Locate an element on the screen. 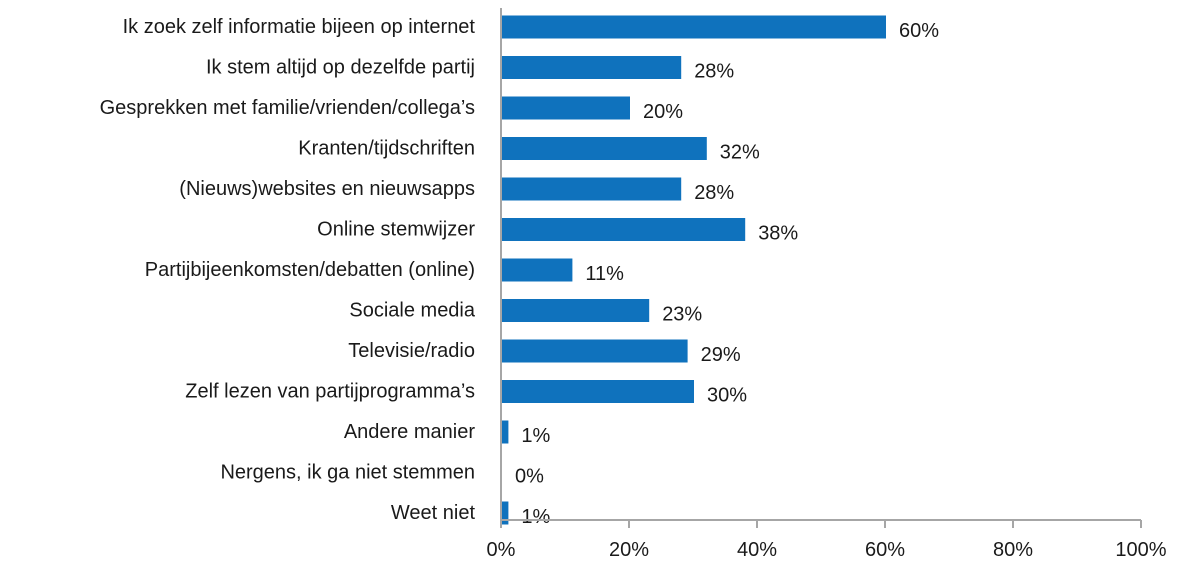 The height and width of the screenshot is (573, 1179). x-ticks: 0% 20% 40% 60% 80% 100% is located at coordinates (827, 540).